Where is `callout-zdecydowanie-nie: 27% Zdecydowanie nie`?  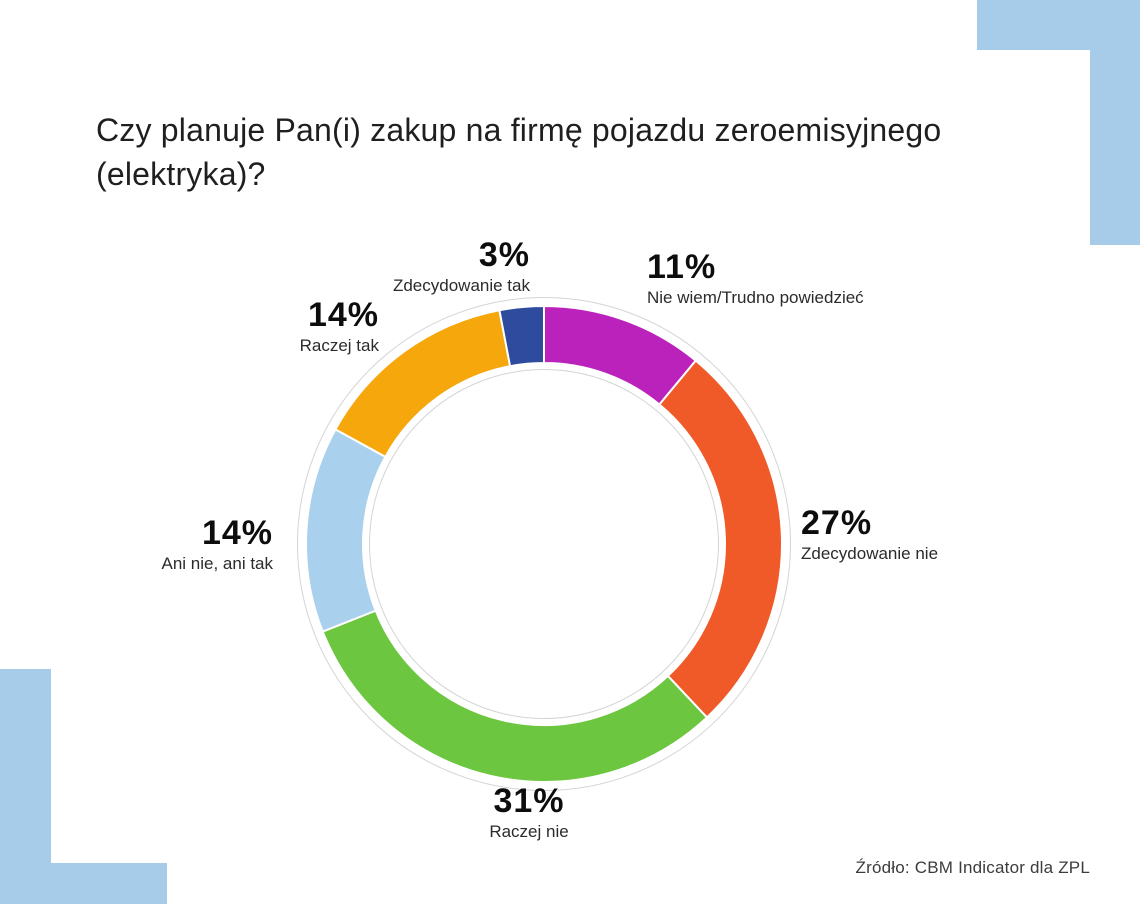
callout-zdecydowanie-nie: 27% Zdecydowanie nie is located at coordinates (869, 535).